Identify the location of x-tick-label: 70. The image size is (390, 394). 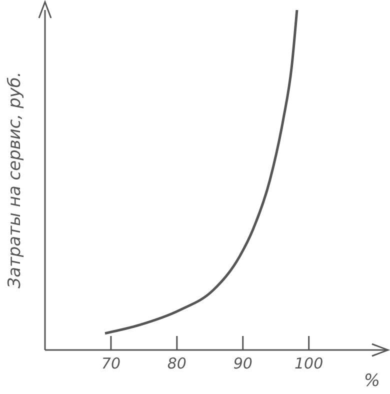
(111, 363).